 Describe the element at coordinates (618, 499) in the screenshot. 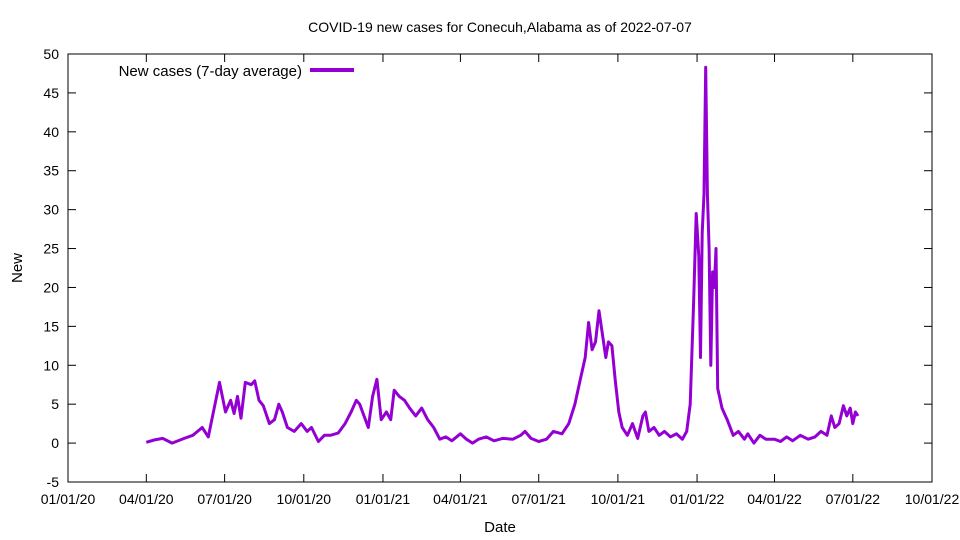

I see `x-tick-label: 10/01/21` at that location.